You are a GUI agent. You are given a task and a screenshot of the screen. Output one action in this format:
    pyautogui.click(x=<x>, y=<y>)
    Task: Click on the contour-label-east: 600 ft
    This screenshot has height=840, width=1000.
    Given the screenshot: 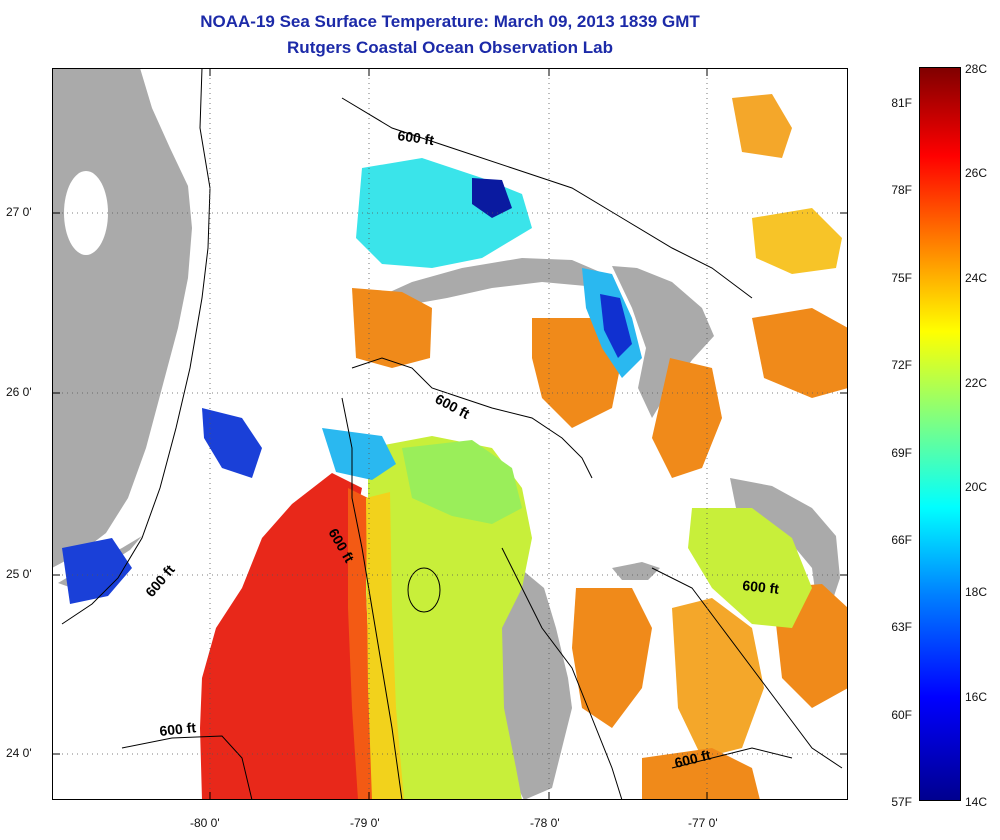 What is the action you would take?
    pyautogui.click(x=761, y=587)
    